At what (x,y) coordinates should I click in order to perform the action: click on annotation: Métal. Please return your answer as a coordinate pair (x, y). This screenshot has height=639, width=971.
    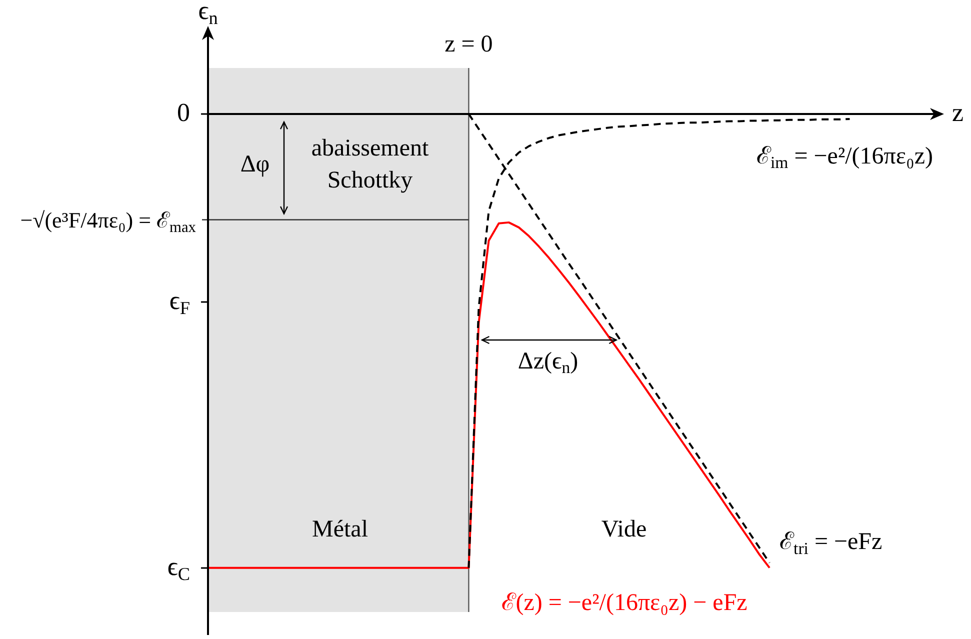
    Looking at the image, I should click on (340, 529).